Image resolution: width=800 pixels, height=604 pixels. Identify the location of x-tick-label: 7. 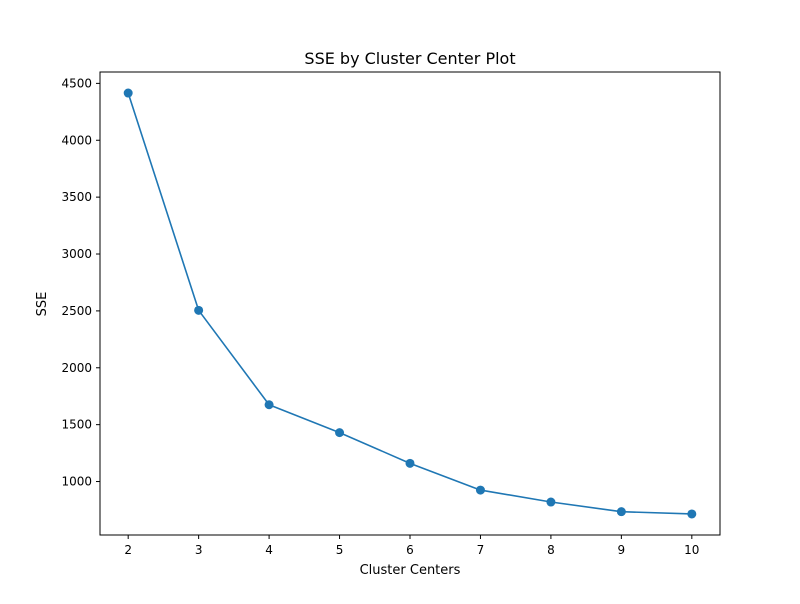
(481, 550).